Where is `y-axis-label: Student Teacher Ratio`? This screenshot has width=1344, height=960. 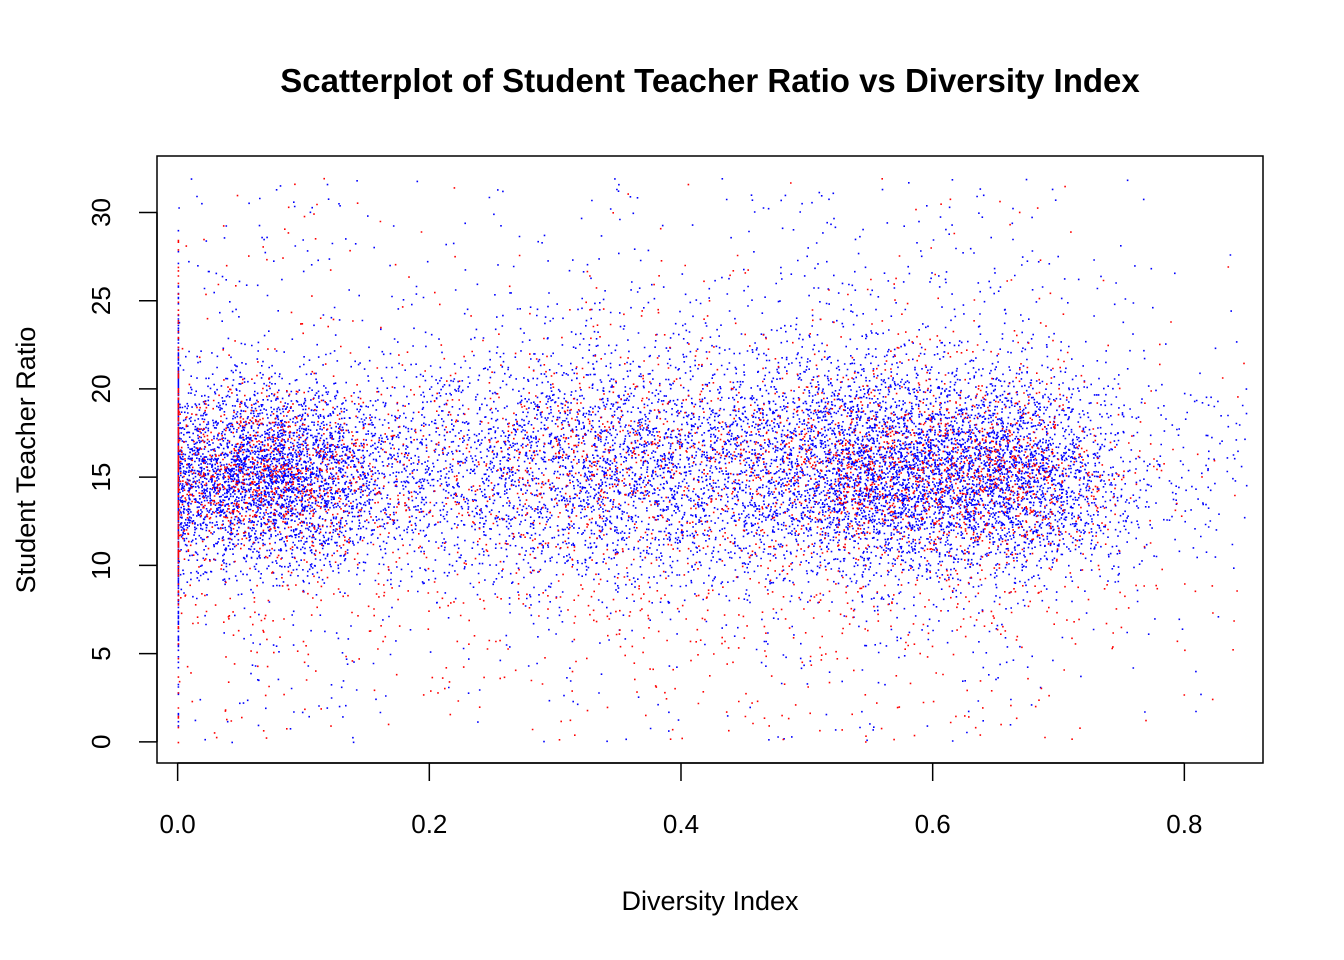 y-axis-label: Student Teacher Ratio is located at coordinates (26, 460).